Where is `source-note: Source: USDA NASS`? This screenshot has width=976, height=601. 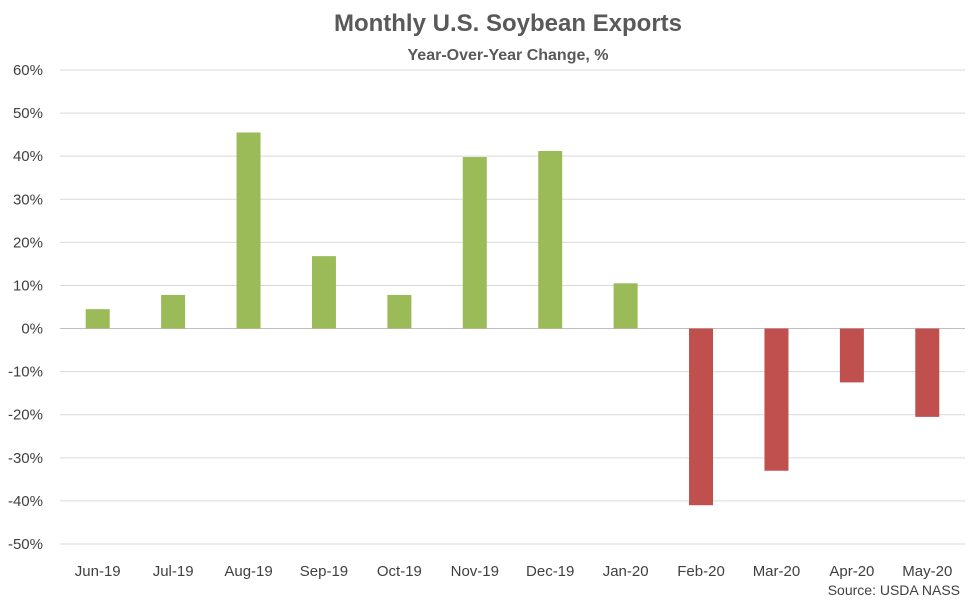 source-note: Source: USDA NASS is located at coordinates (894, 590).